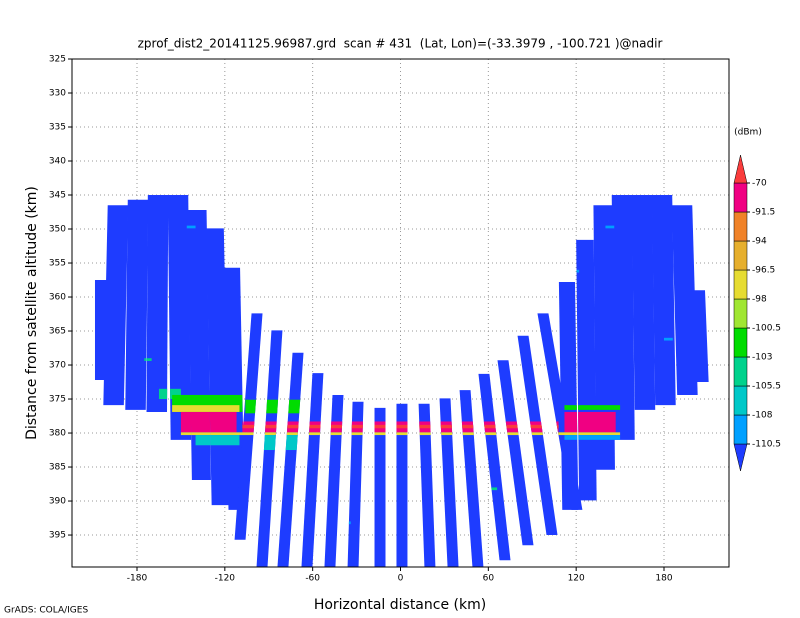 This screenshot has height=618, width=800. Describe the element at coordinates (663, 579) in the screenshot. I see `x-tick-label: 180` at that location.